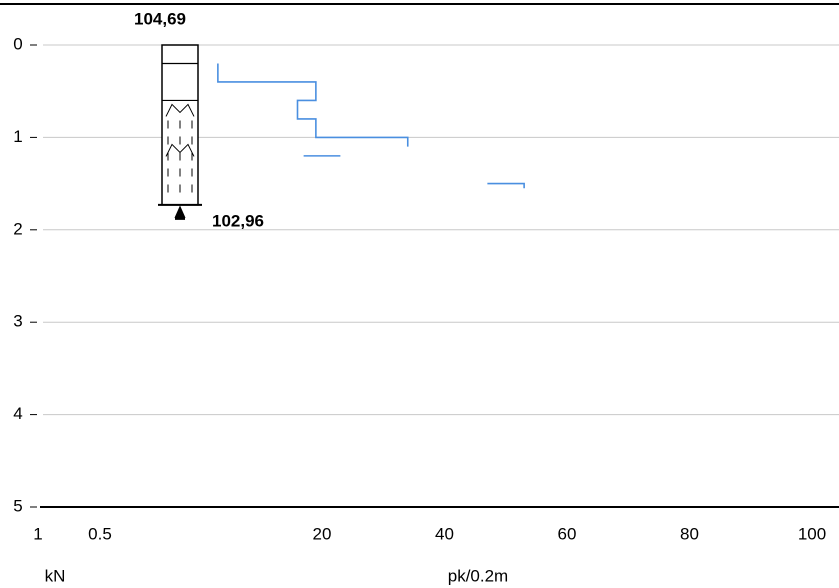  I want to click on x2-tick-label: 0.5, so click(100, 533).